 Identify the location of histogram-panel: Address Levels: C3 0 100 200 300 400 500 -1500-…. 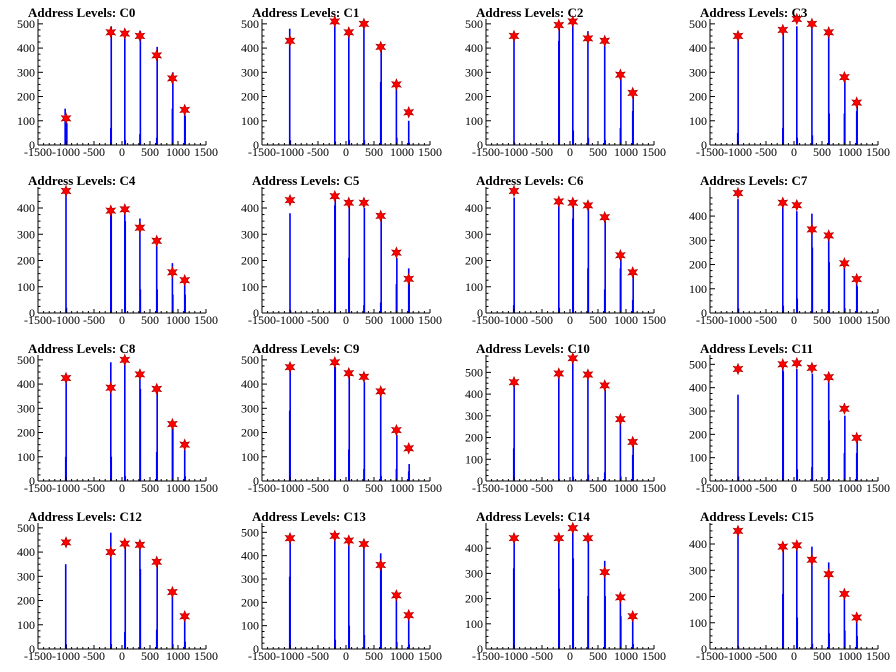
(784, 84).